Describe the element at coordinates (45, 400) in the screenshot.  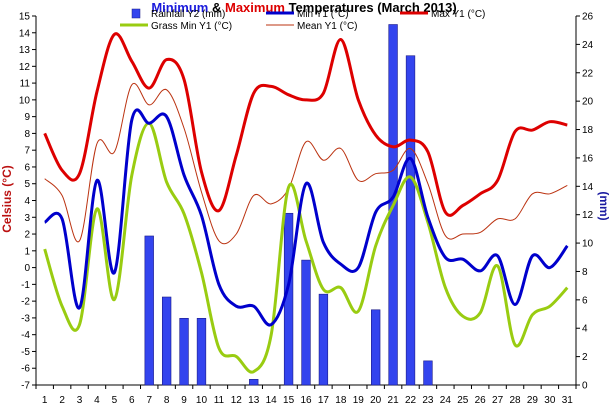
I see `x-tick-label: 1` at that location.